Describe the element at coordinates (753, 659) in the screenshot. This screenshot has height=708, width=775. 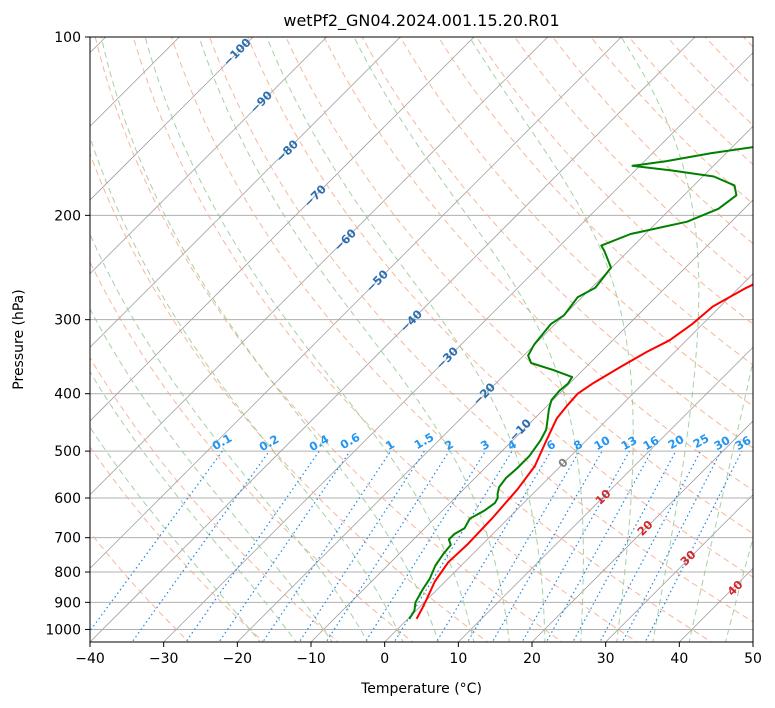
I see `x-tick-label: 50` at that location.